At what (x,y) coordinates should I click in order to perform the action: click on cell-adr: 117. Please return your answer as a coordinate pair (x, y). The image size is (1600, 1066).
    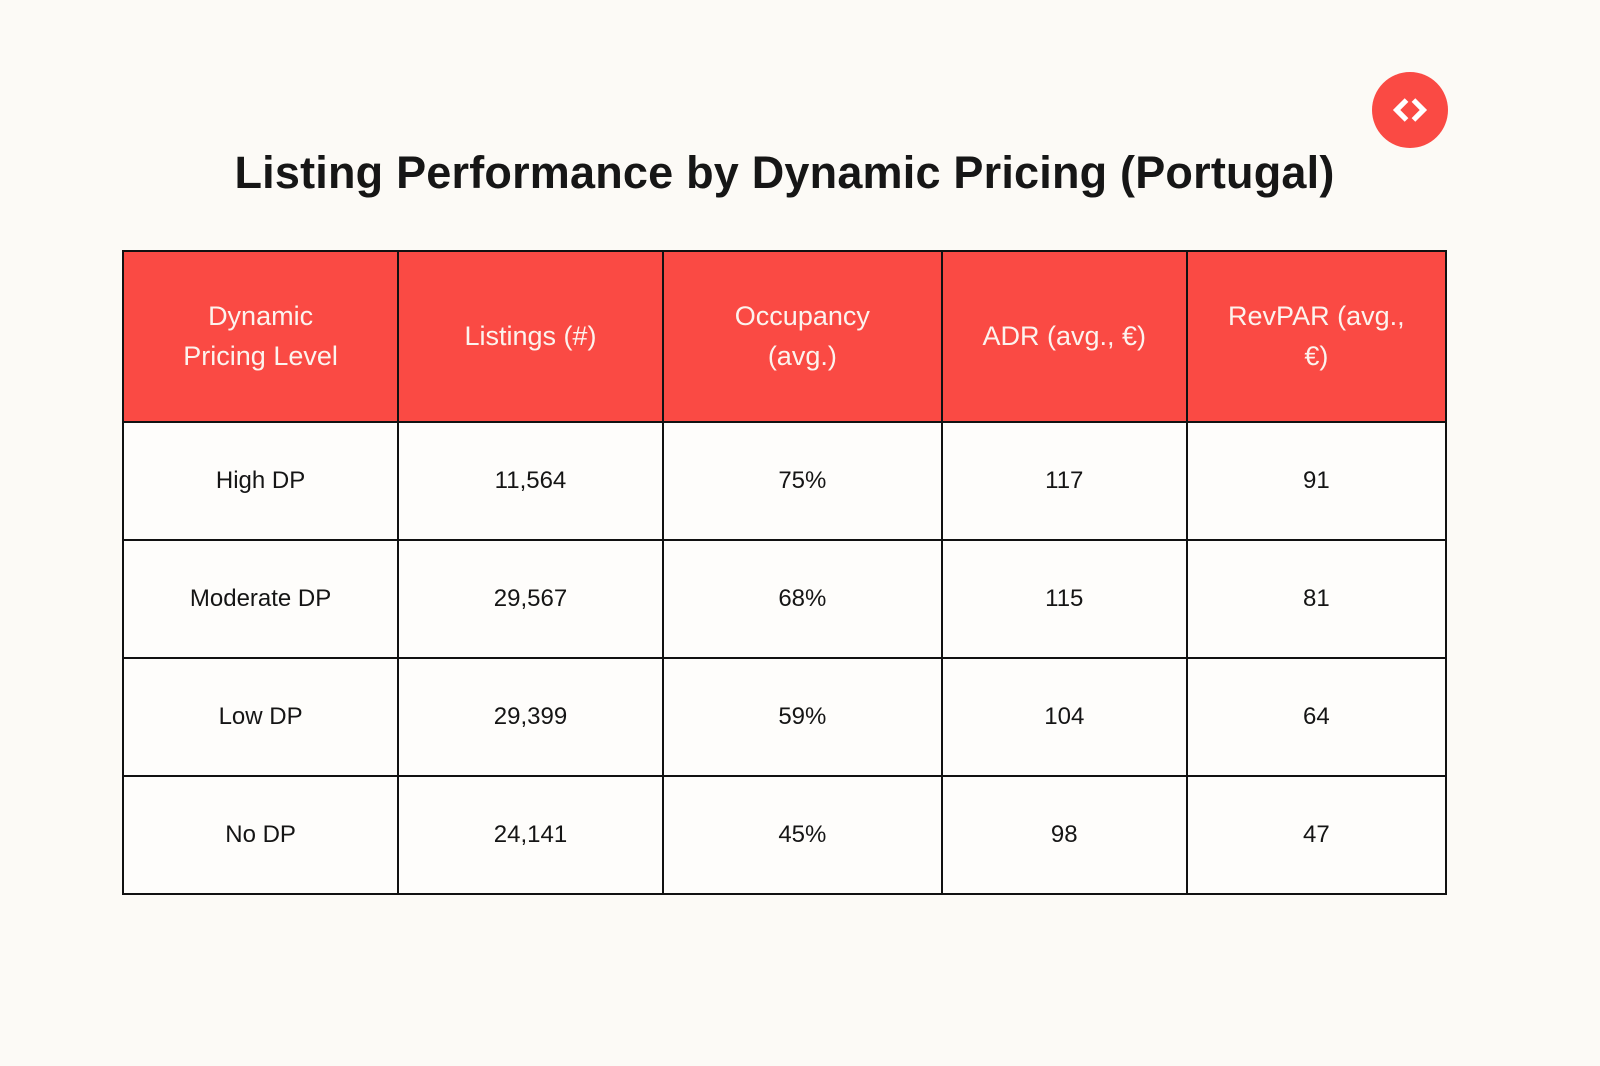
    Looking at the image, I should click on (1064, 481).